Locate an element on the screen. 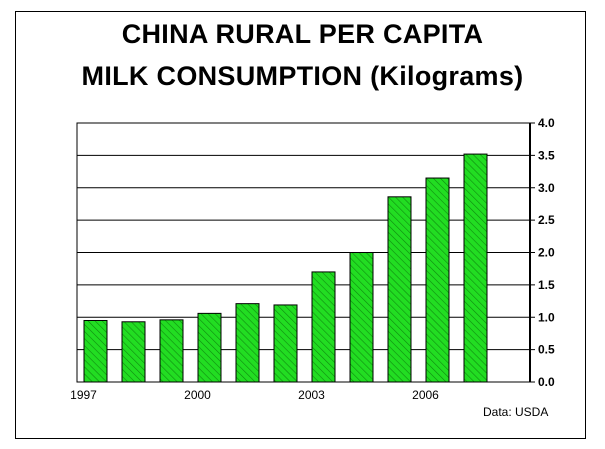 The image size is (605, 449). bar-2004 is located at coordinates (361, 317).